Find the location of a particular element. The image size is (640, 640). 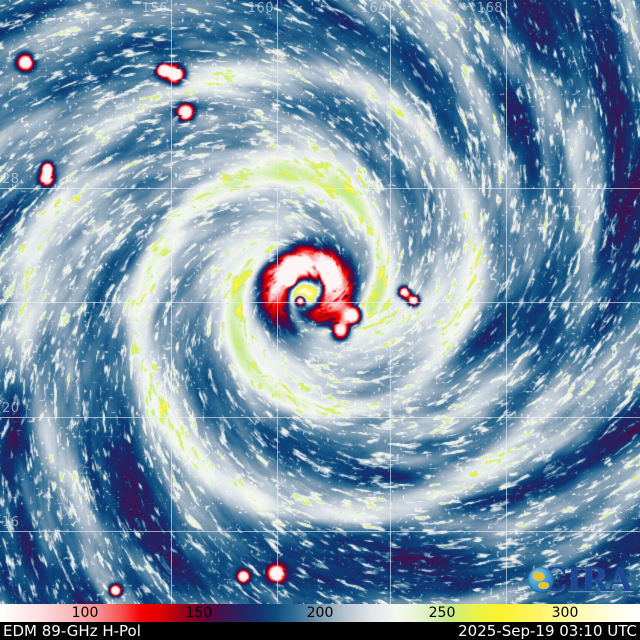

sensor-product-label: EDM 89-GHz H-Pol is located at coordinates (72, 631).